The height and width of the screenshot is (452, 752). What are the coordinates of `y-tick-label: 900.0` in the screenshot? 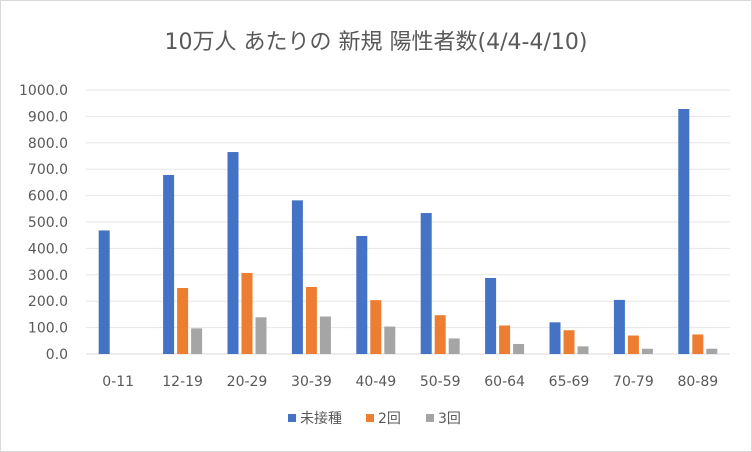 It's located at (48, 117).